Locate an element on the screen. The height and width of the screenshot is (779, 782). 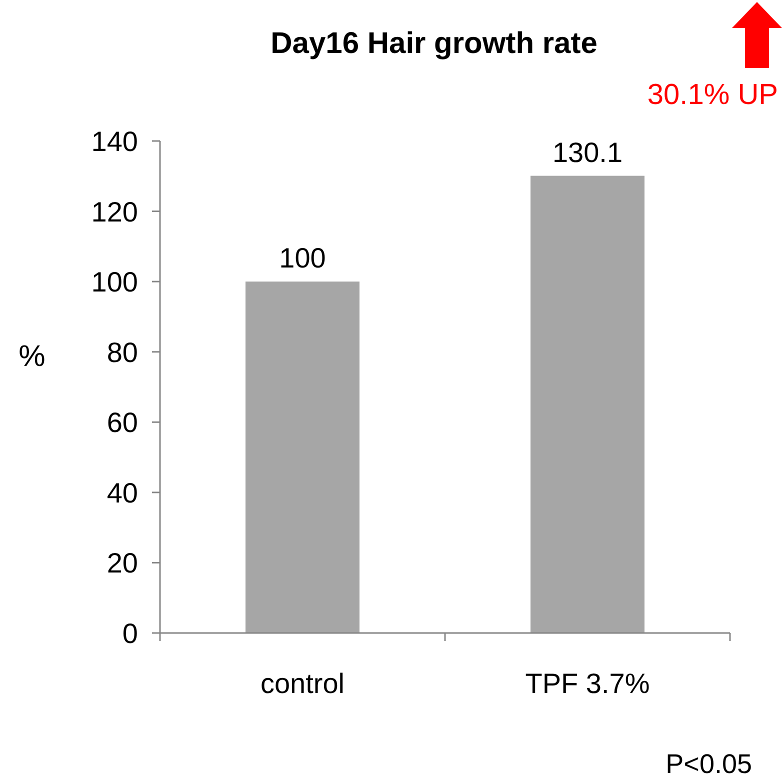
y-tick-label: 120 is located at coordinates (114, 212).